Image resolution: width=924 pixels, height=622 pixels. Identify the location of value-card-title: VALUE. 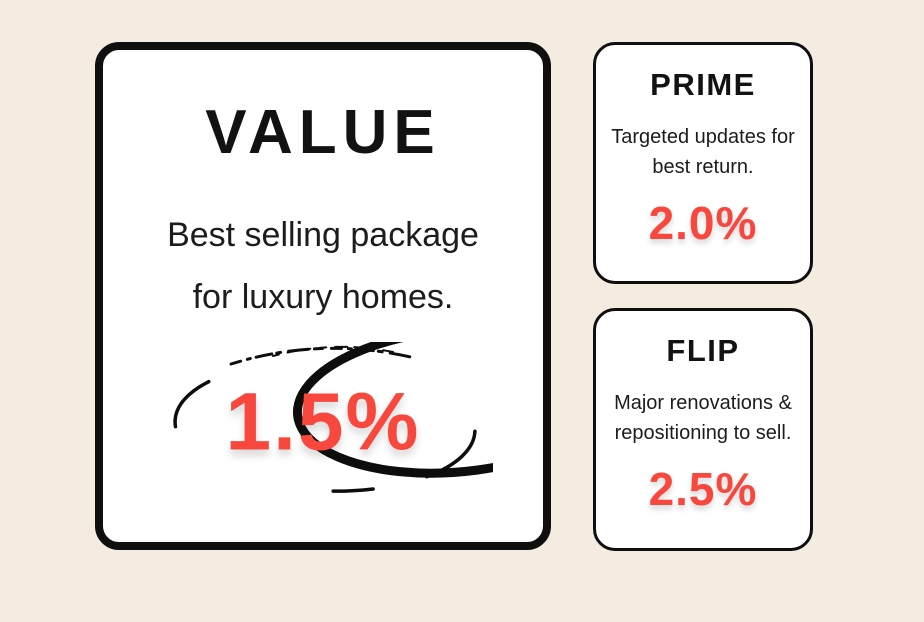
(323, 132).